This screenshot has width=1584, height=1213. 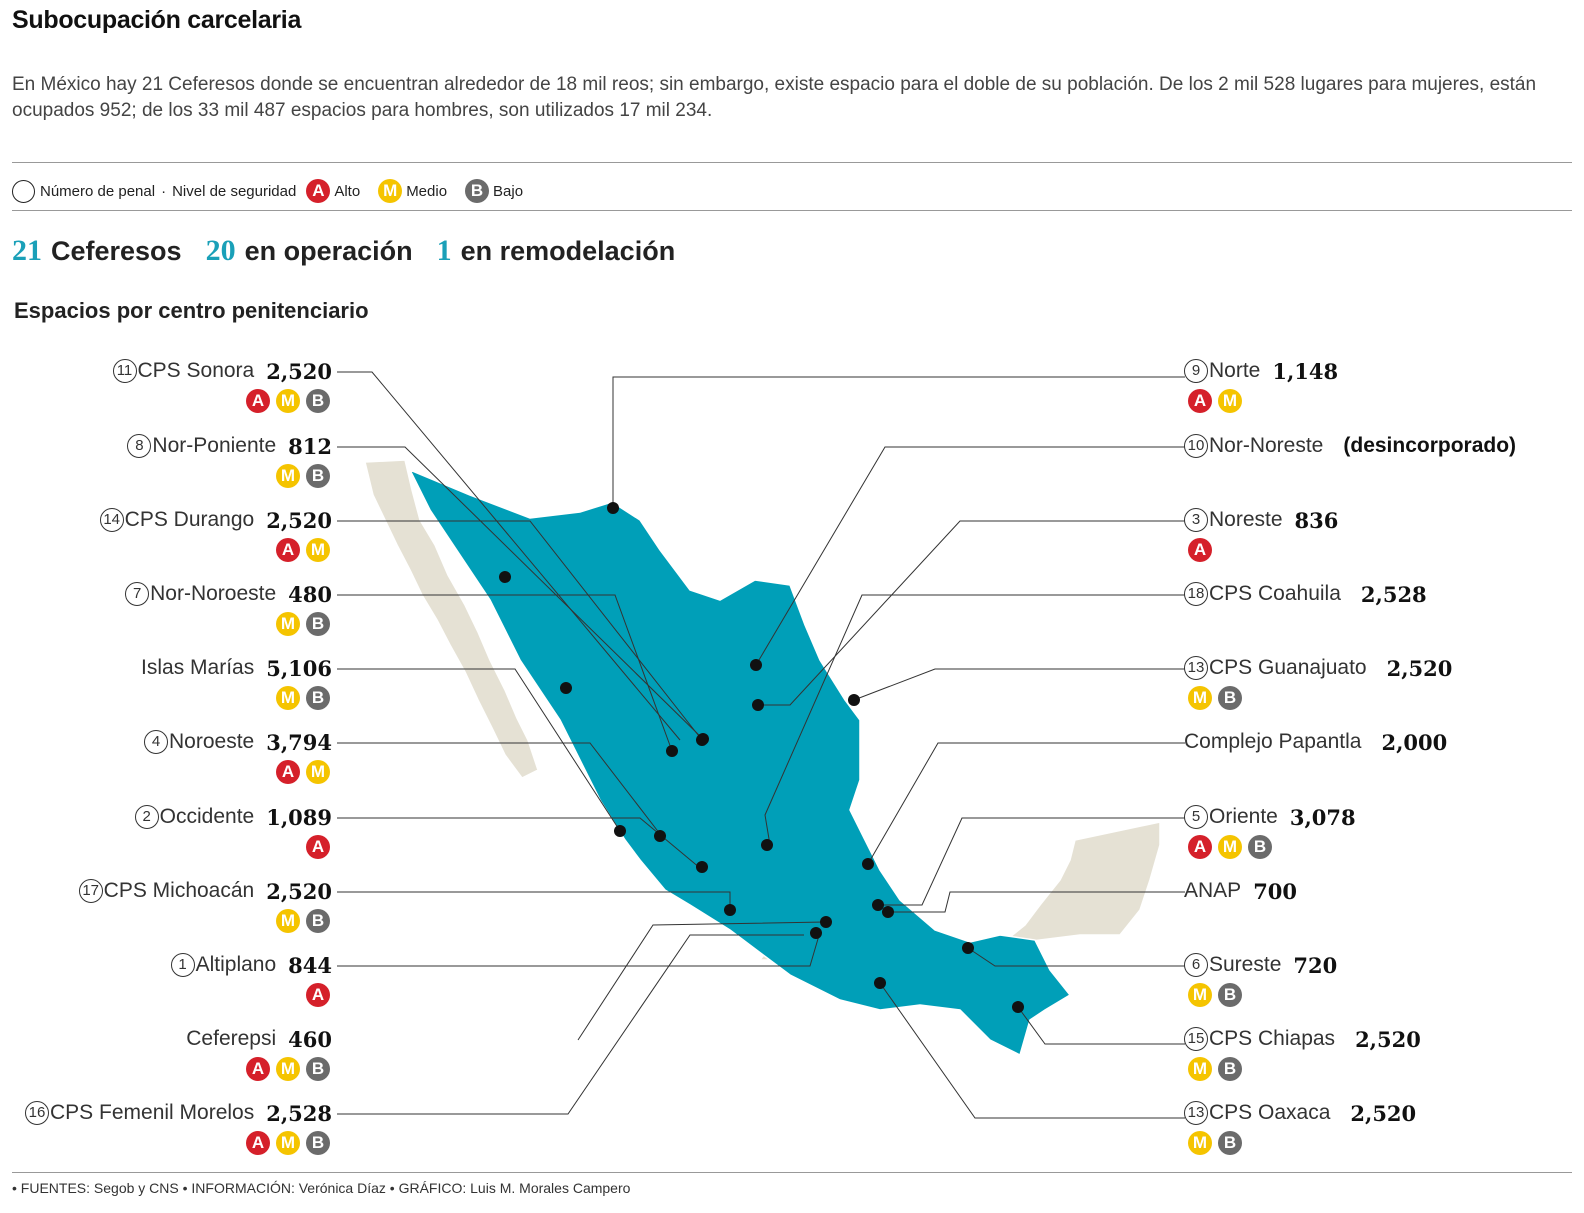 I want to click on center-number-circle: 7, so click(x=137, y=594).